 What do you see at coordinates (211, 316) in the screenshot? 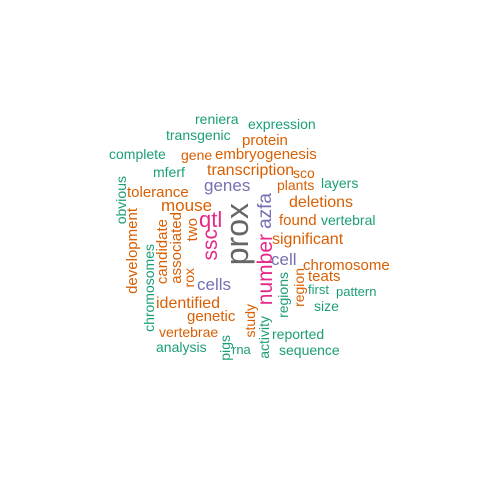
I see `word-genetic: genetic` at bounding box center [211, 316].